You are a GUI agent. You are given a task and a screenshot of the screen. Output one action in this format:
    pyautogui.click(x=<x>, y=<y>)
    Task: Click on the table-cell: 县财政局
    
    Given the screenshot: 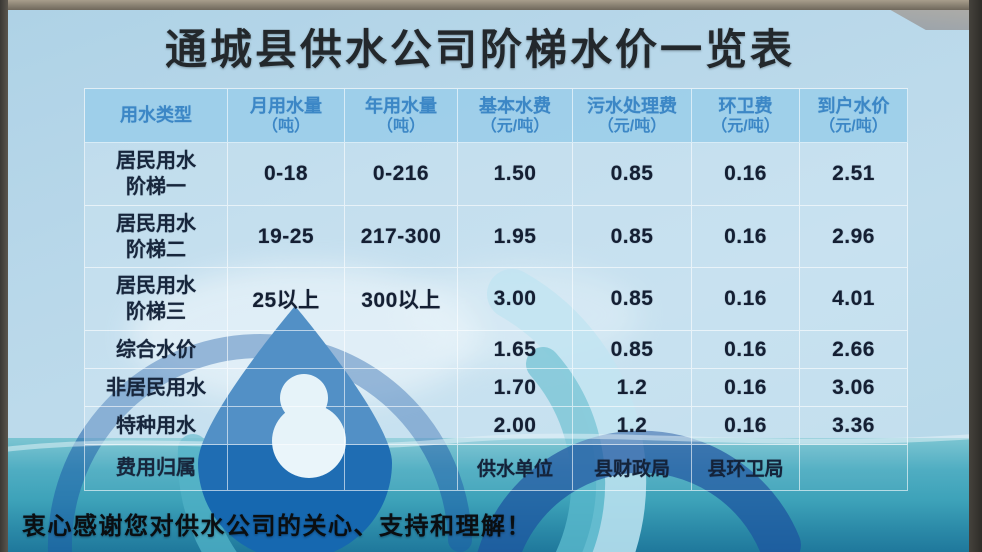 What is the action you would take?
    pyautogui.click(x=632, y=468)
    